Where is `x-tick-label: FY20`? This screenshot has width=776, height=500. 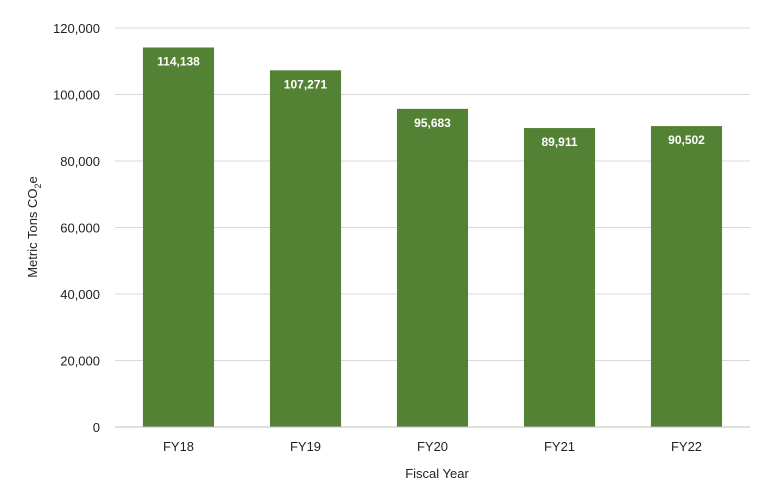 x-tick-label: FY20 is located at coordinates (432, 446).